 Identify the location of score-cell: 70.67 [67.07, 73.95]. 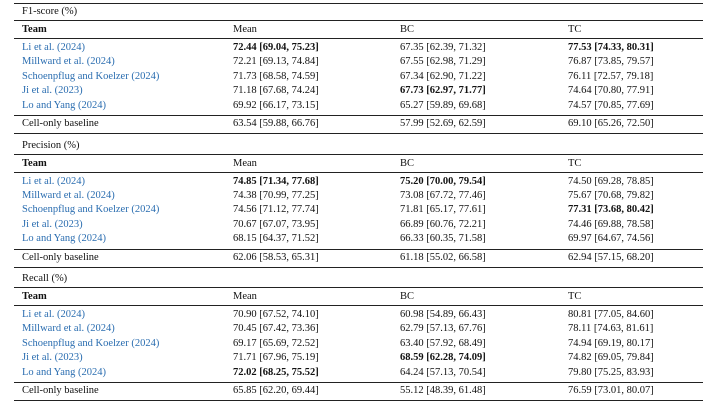
(276, 224).